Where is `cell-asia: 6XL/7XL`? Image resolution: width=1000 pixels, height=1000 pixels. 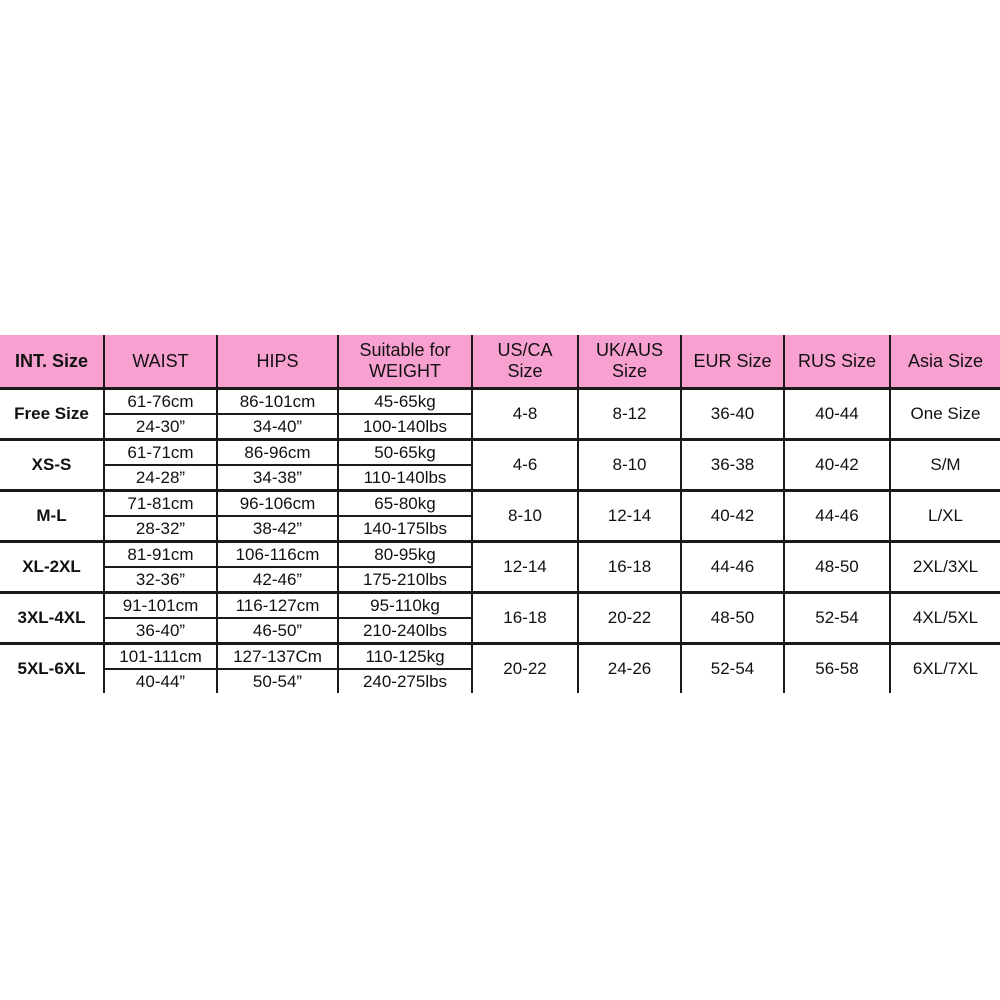
cell-asia: 6XL/7XL is located at coordinates (944, 667).